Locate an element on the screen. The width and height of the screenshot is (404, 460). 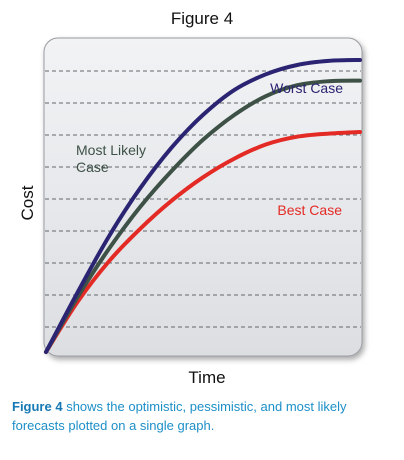
y-axis-label: Cost is located at coordinates (27, 202).